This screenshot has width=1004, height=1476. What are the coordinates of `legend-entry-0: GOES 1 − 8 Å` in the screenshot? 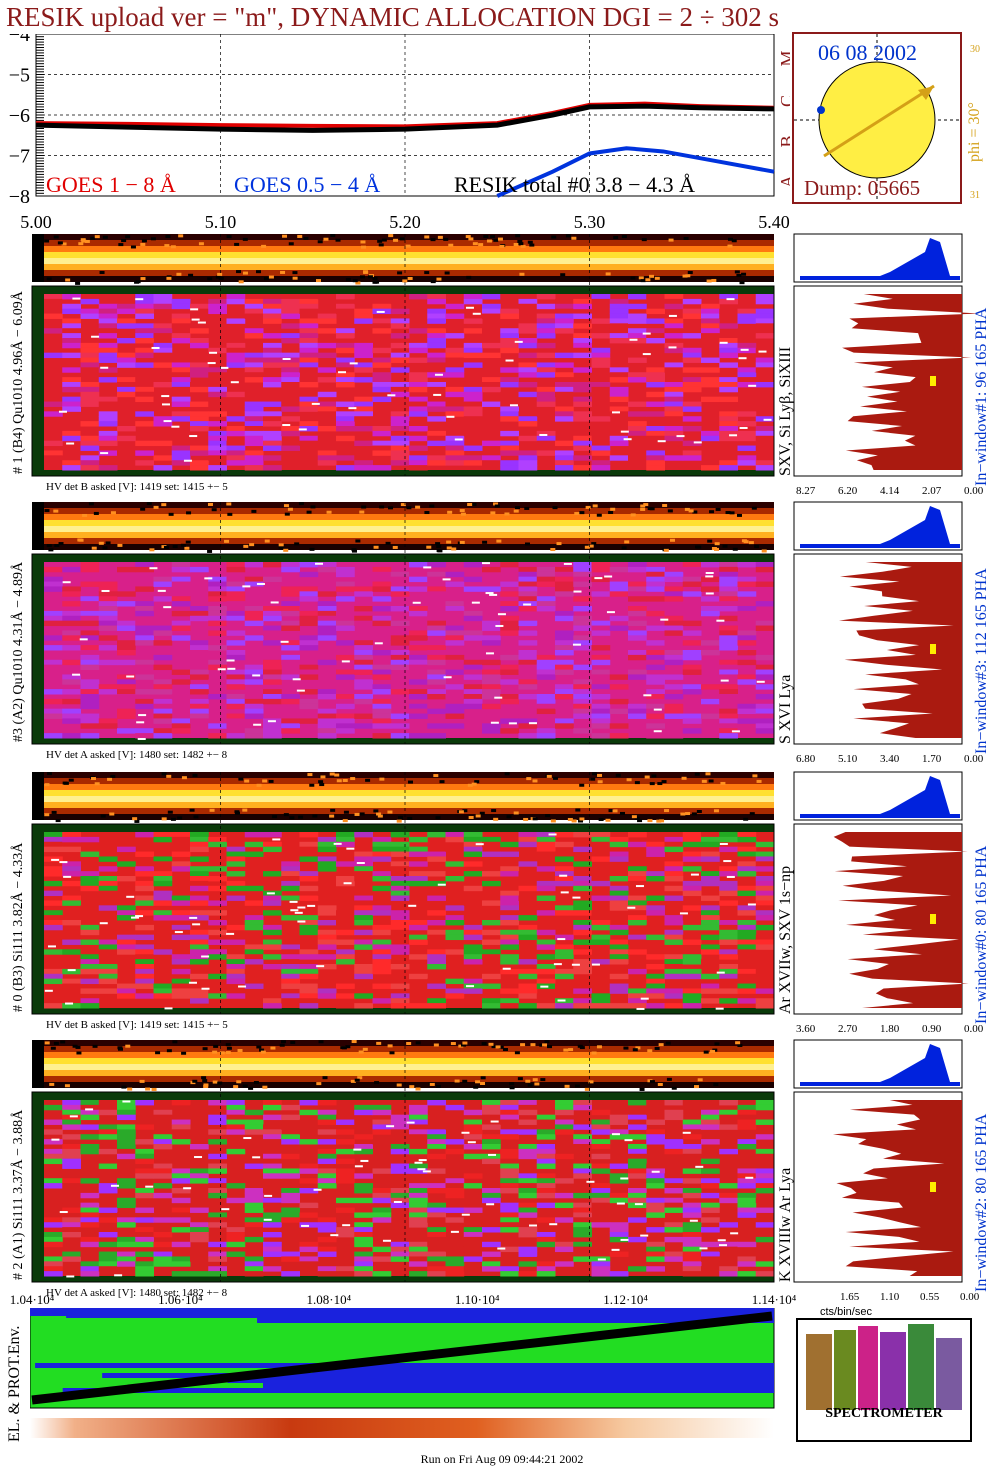 It's located at (111, 184).